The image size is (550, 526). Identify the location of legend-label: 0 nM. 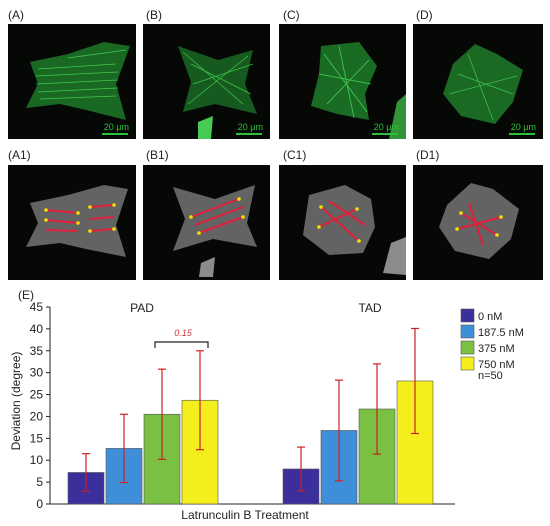
(490, 317).